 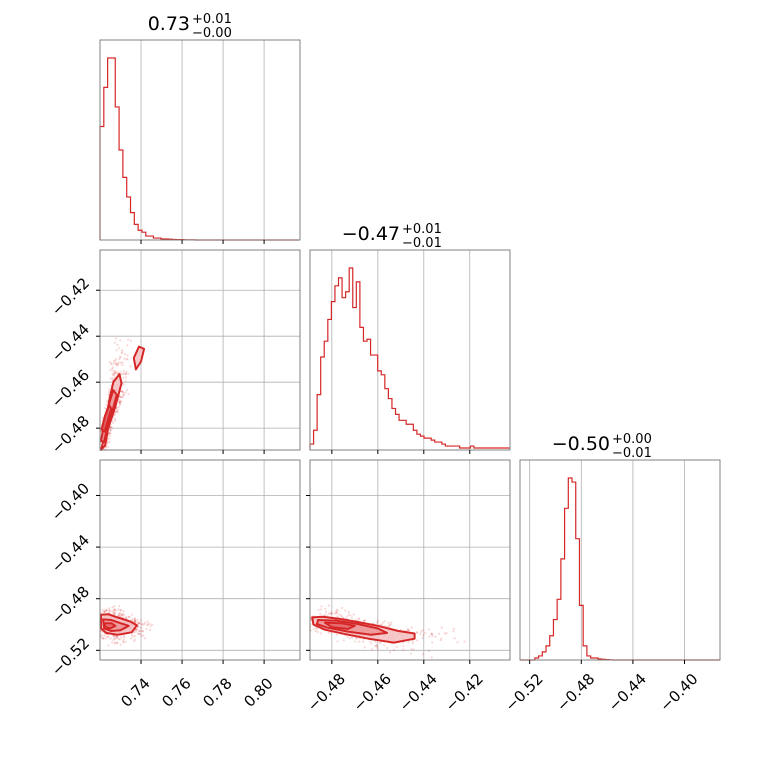 I want to click on title-lower-error: −0.01, so click(x=632, y=453).